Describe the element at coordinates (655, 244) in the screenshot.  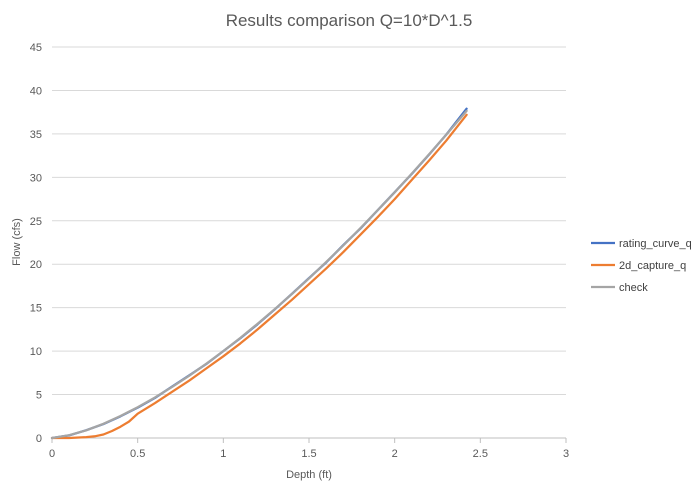
I see `legend-label: rating_curve_q` at that location.